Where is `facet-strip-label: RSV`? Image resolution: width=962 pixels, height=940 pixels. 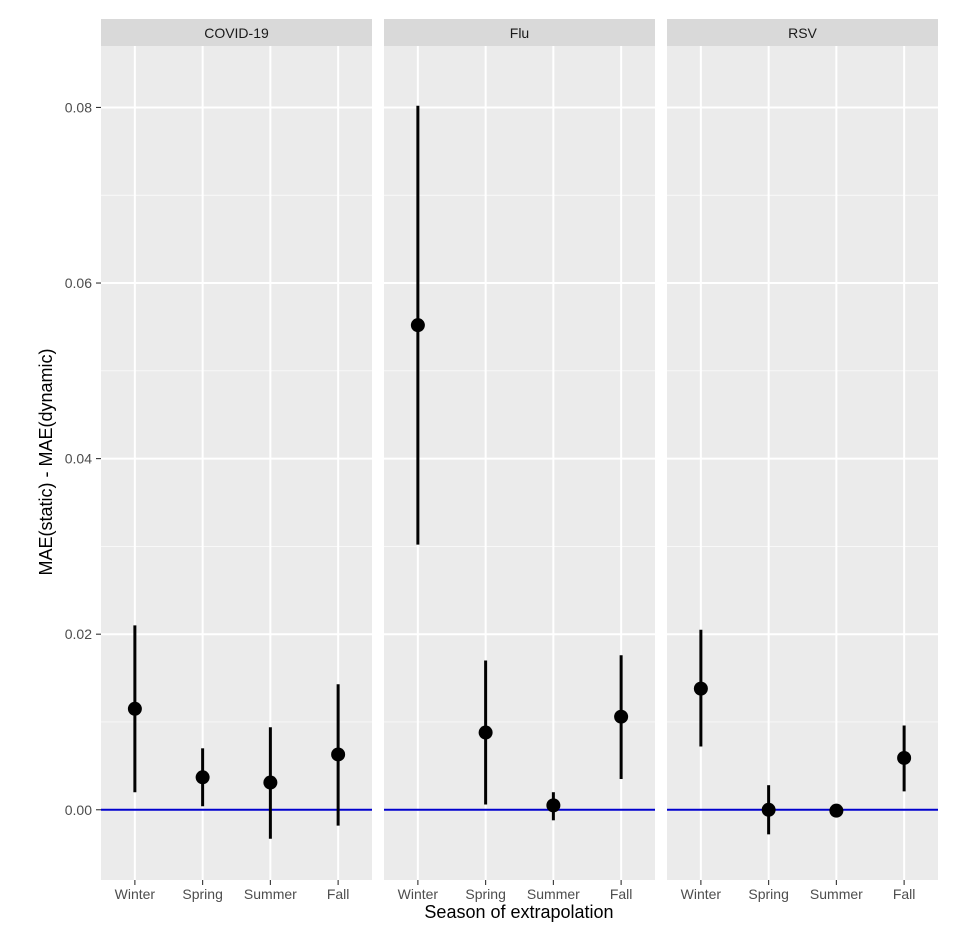 facet-strip-label: RSV is located at coordinates (802, 33).